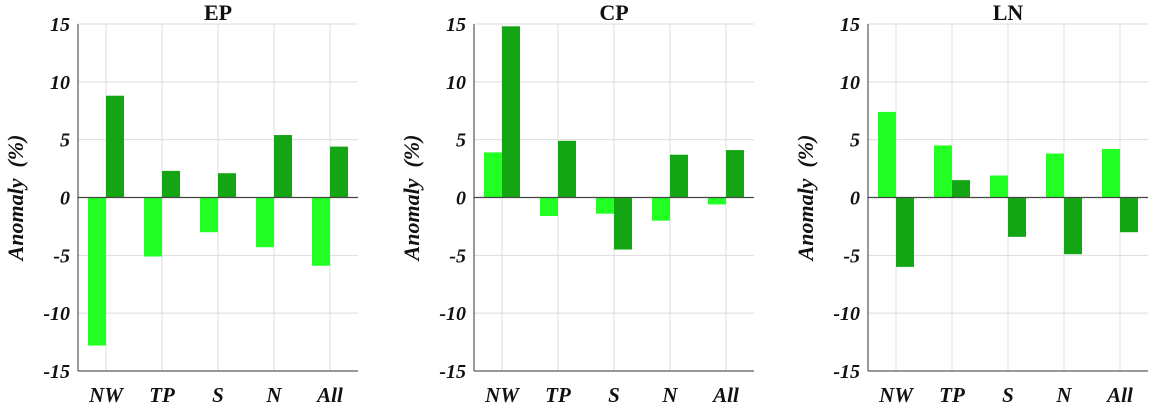  I want to click on chart-title: LN, so click(1008, 12).